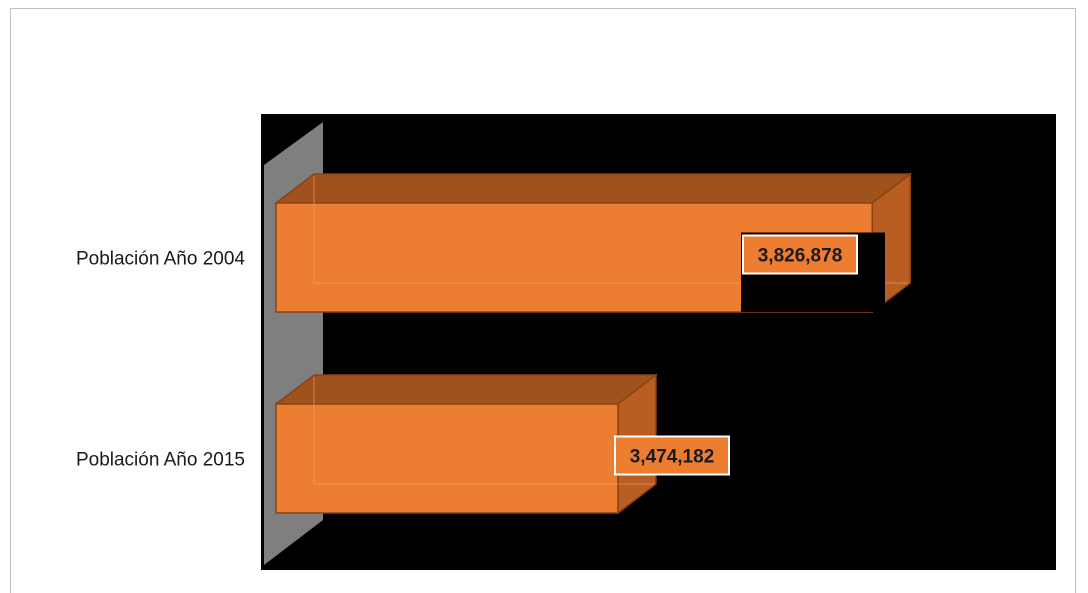  What do you see at coordinates (160, 259) in the screenshot?
I see `category-label-0: Población Año 2004` at bounding box center [160, 259].